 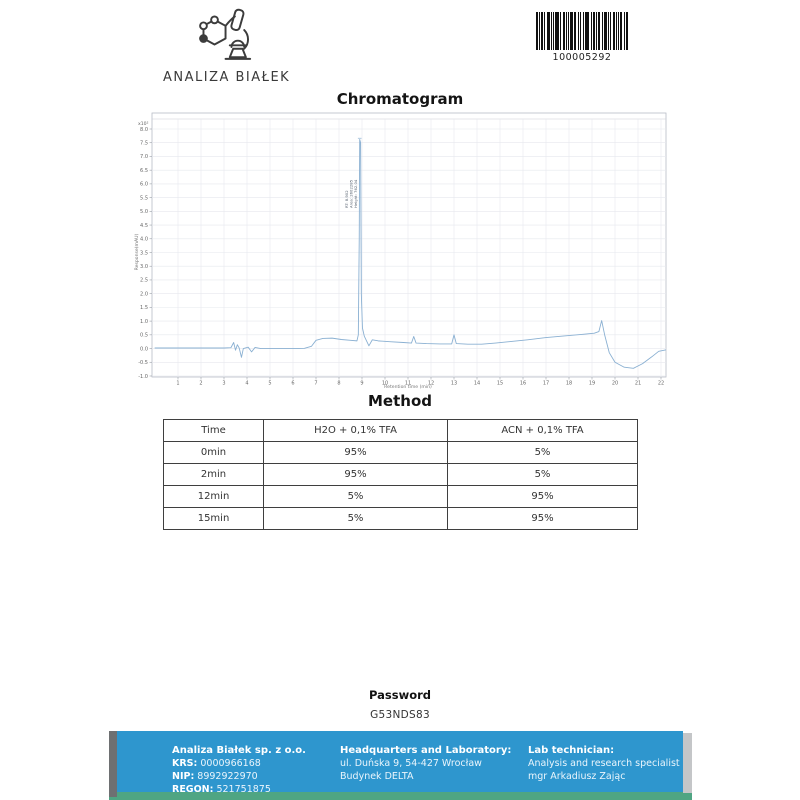 I want to click on x-tick-label: 9, so click(x=361, y=384).